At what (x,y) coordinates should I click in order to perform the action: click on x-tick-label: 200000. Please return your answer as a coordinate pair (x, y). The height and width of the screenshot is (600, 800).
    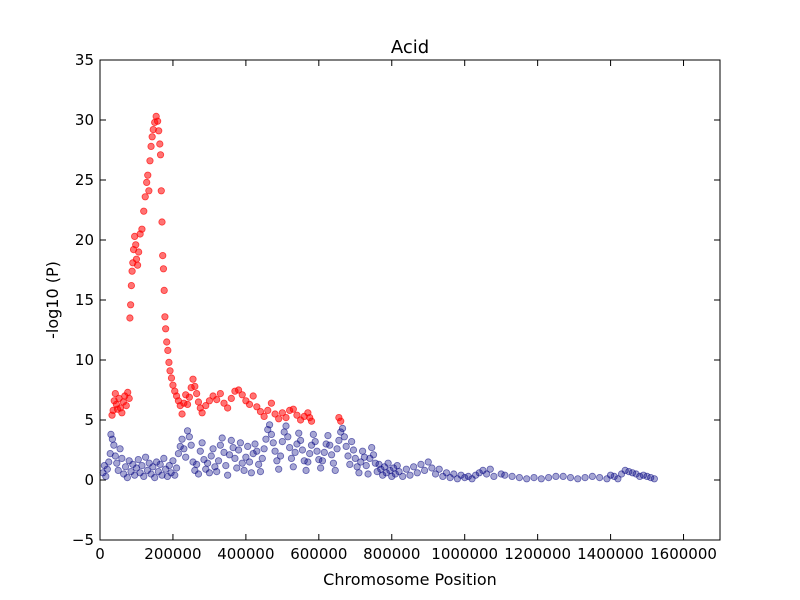
    Looking at the image, I should click on (172, 554).